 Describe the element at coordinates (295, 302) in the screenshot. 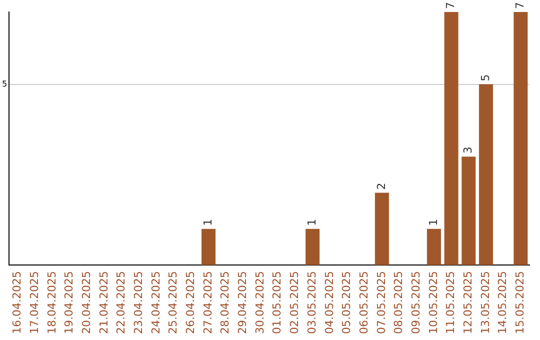

I see `x-tick-label: 02.05.2025` at that location.